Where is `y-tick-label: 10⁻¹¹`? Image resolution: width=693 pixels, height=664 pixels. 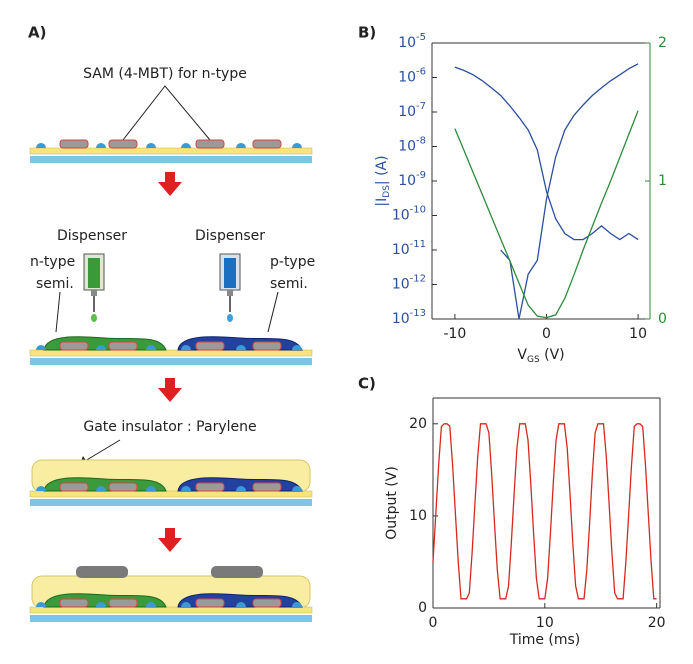
y-tick-label: 10⁻¹¹ is located at coordinates (409, 248).